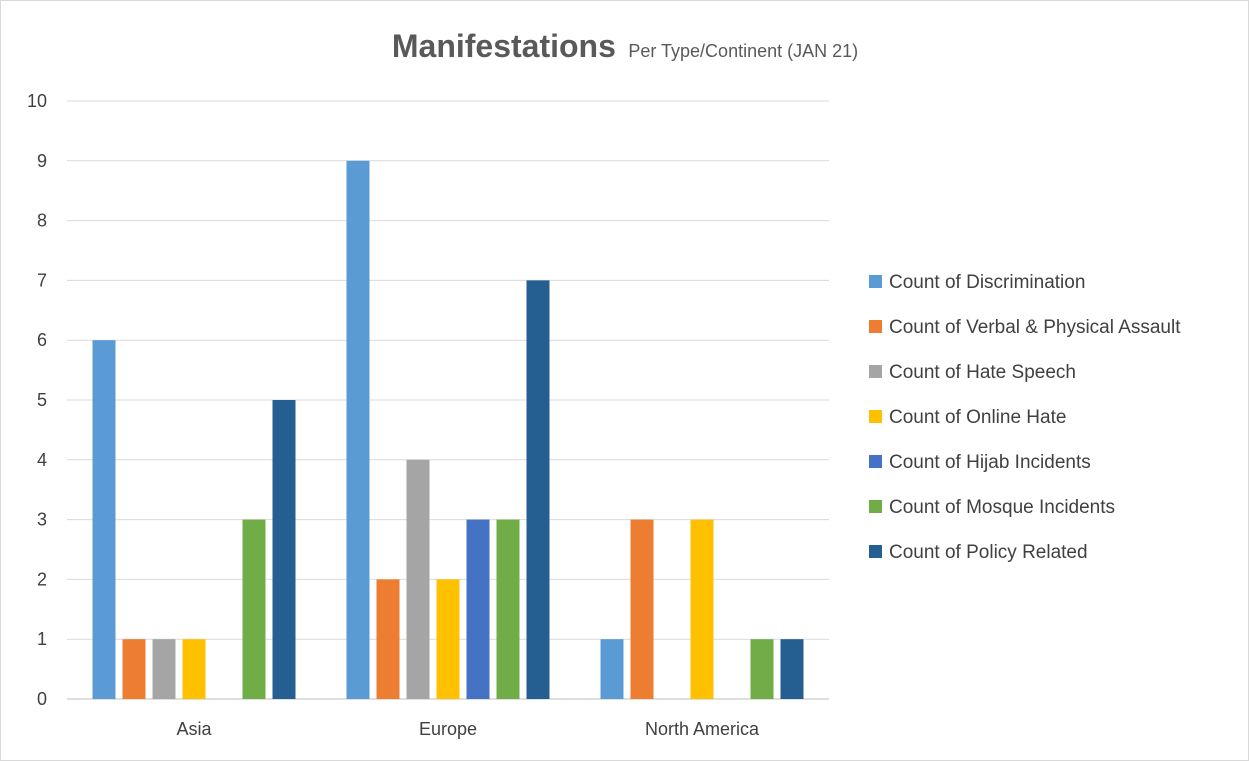 Image resolution: width=1249 pixels, height=761 pixels. Describe the element at coordinates (42, 460) in the screenshot. I see `y-tick-label: 4` at that location.